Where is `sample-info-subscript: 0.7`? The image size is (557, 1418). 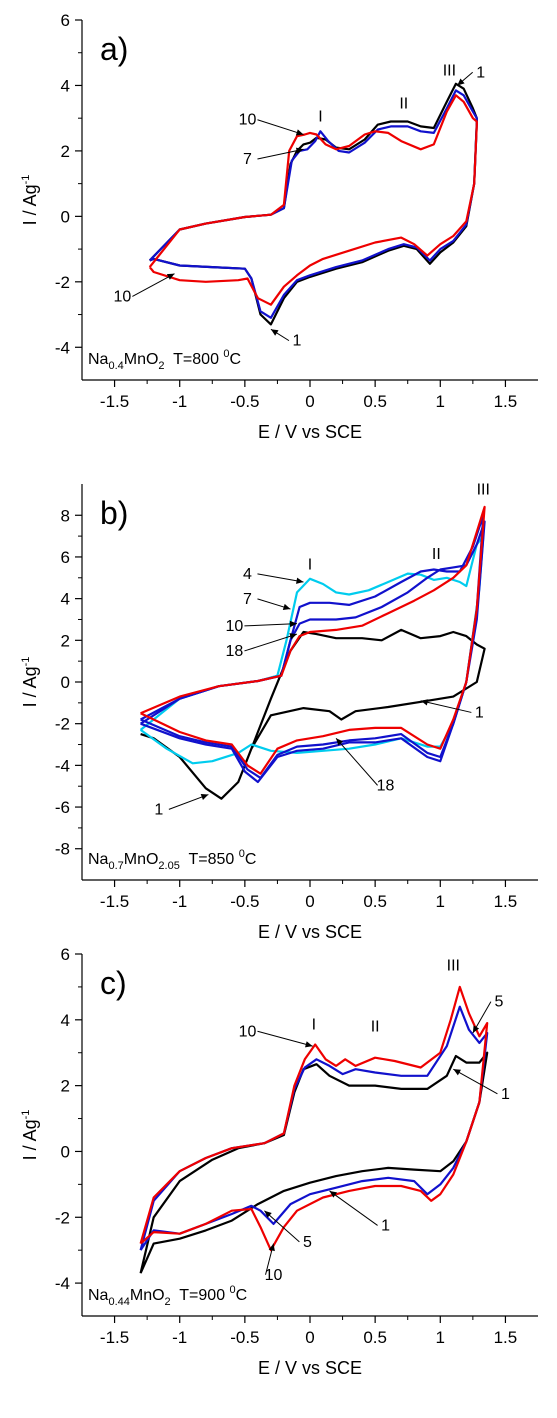
sample-info-subscript: 0.7 is located at coordinates (115, 866).